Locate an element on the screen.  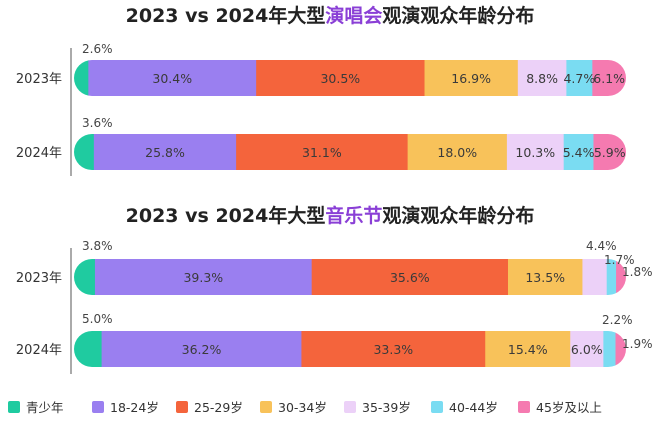
legend-item: 25-29岁 is located at coordinates (209, 407).